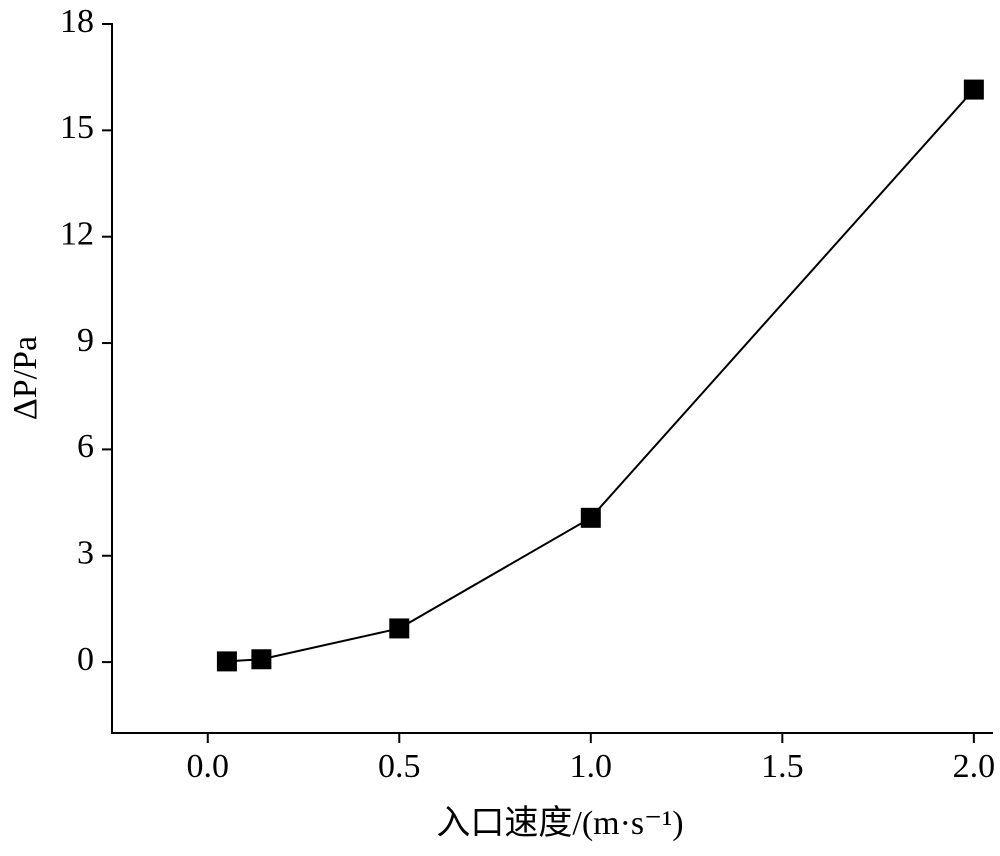 Image resolution: width=1000 pixels, height=856 pixels. I want to click on x-tick-label: 1.5, so click(782, 766).